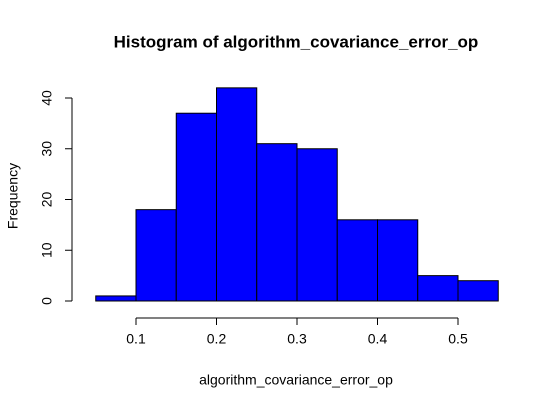  I want to click on x-axis-label: algorithm_covariance_error_op, so click(296, 380).